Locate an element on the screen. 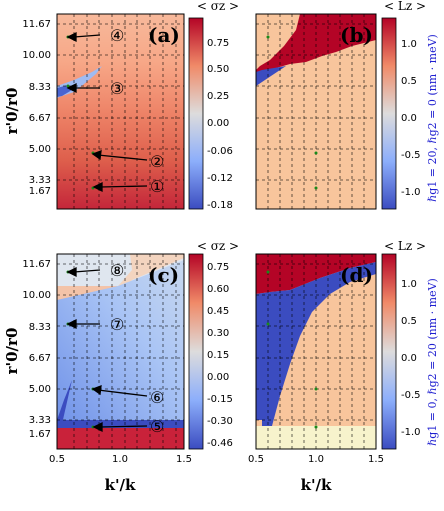 Image resolution: width=444 pixels, height=511 pixels. region-d-zero is located at coordinates (316, 437).